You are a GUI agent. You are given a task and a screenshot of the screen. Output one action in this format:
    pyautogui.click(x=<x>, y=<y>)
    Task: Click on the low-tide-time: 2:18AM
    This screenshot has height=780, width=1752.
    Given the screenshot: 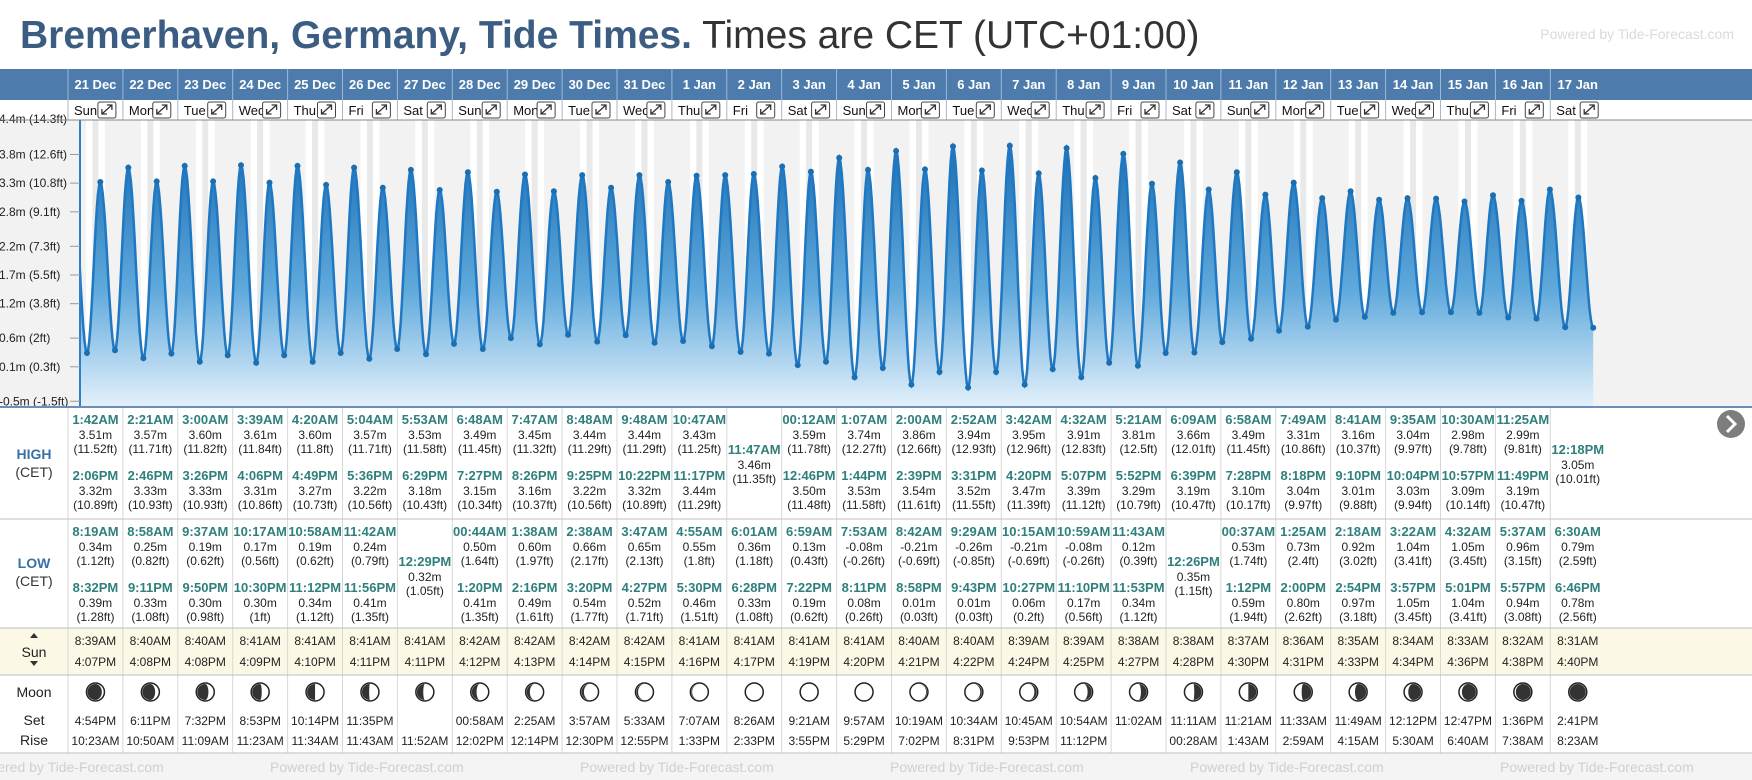 What is the action you would take?
    pyautogui.click(x=1358, y=531)
    